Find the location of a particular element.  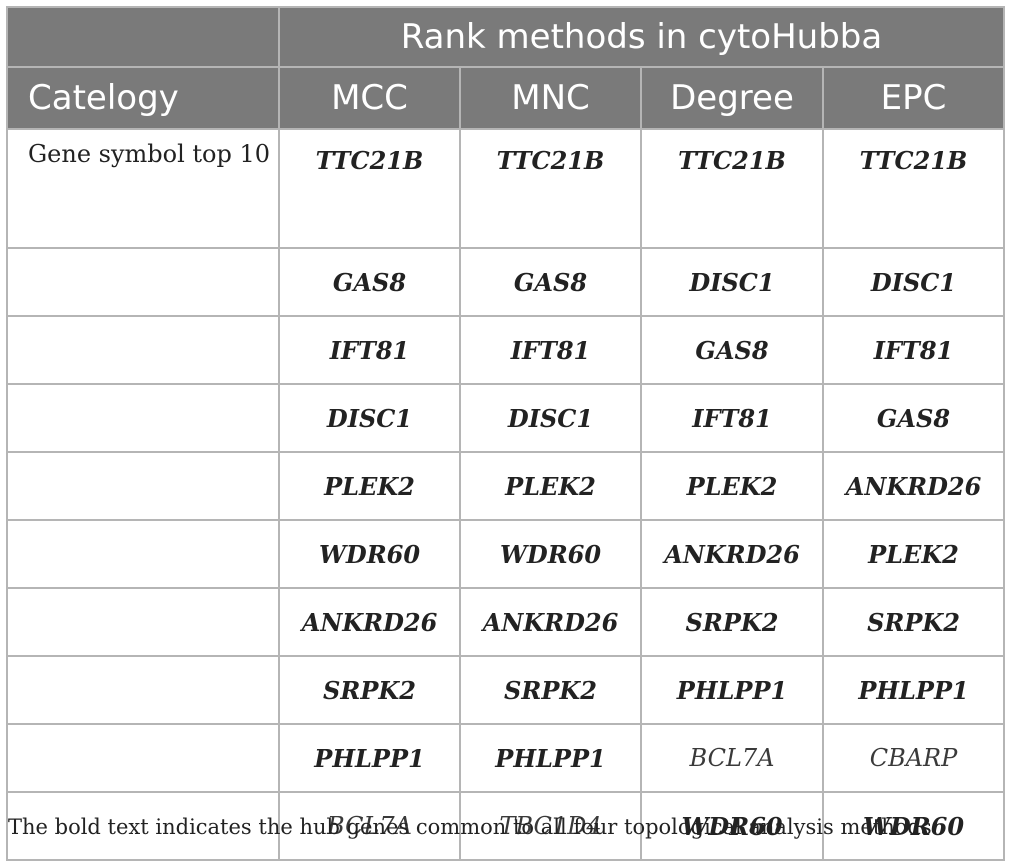

category-header: Catelogy is located at coordinates (143, 98).